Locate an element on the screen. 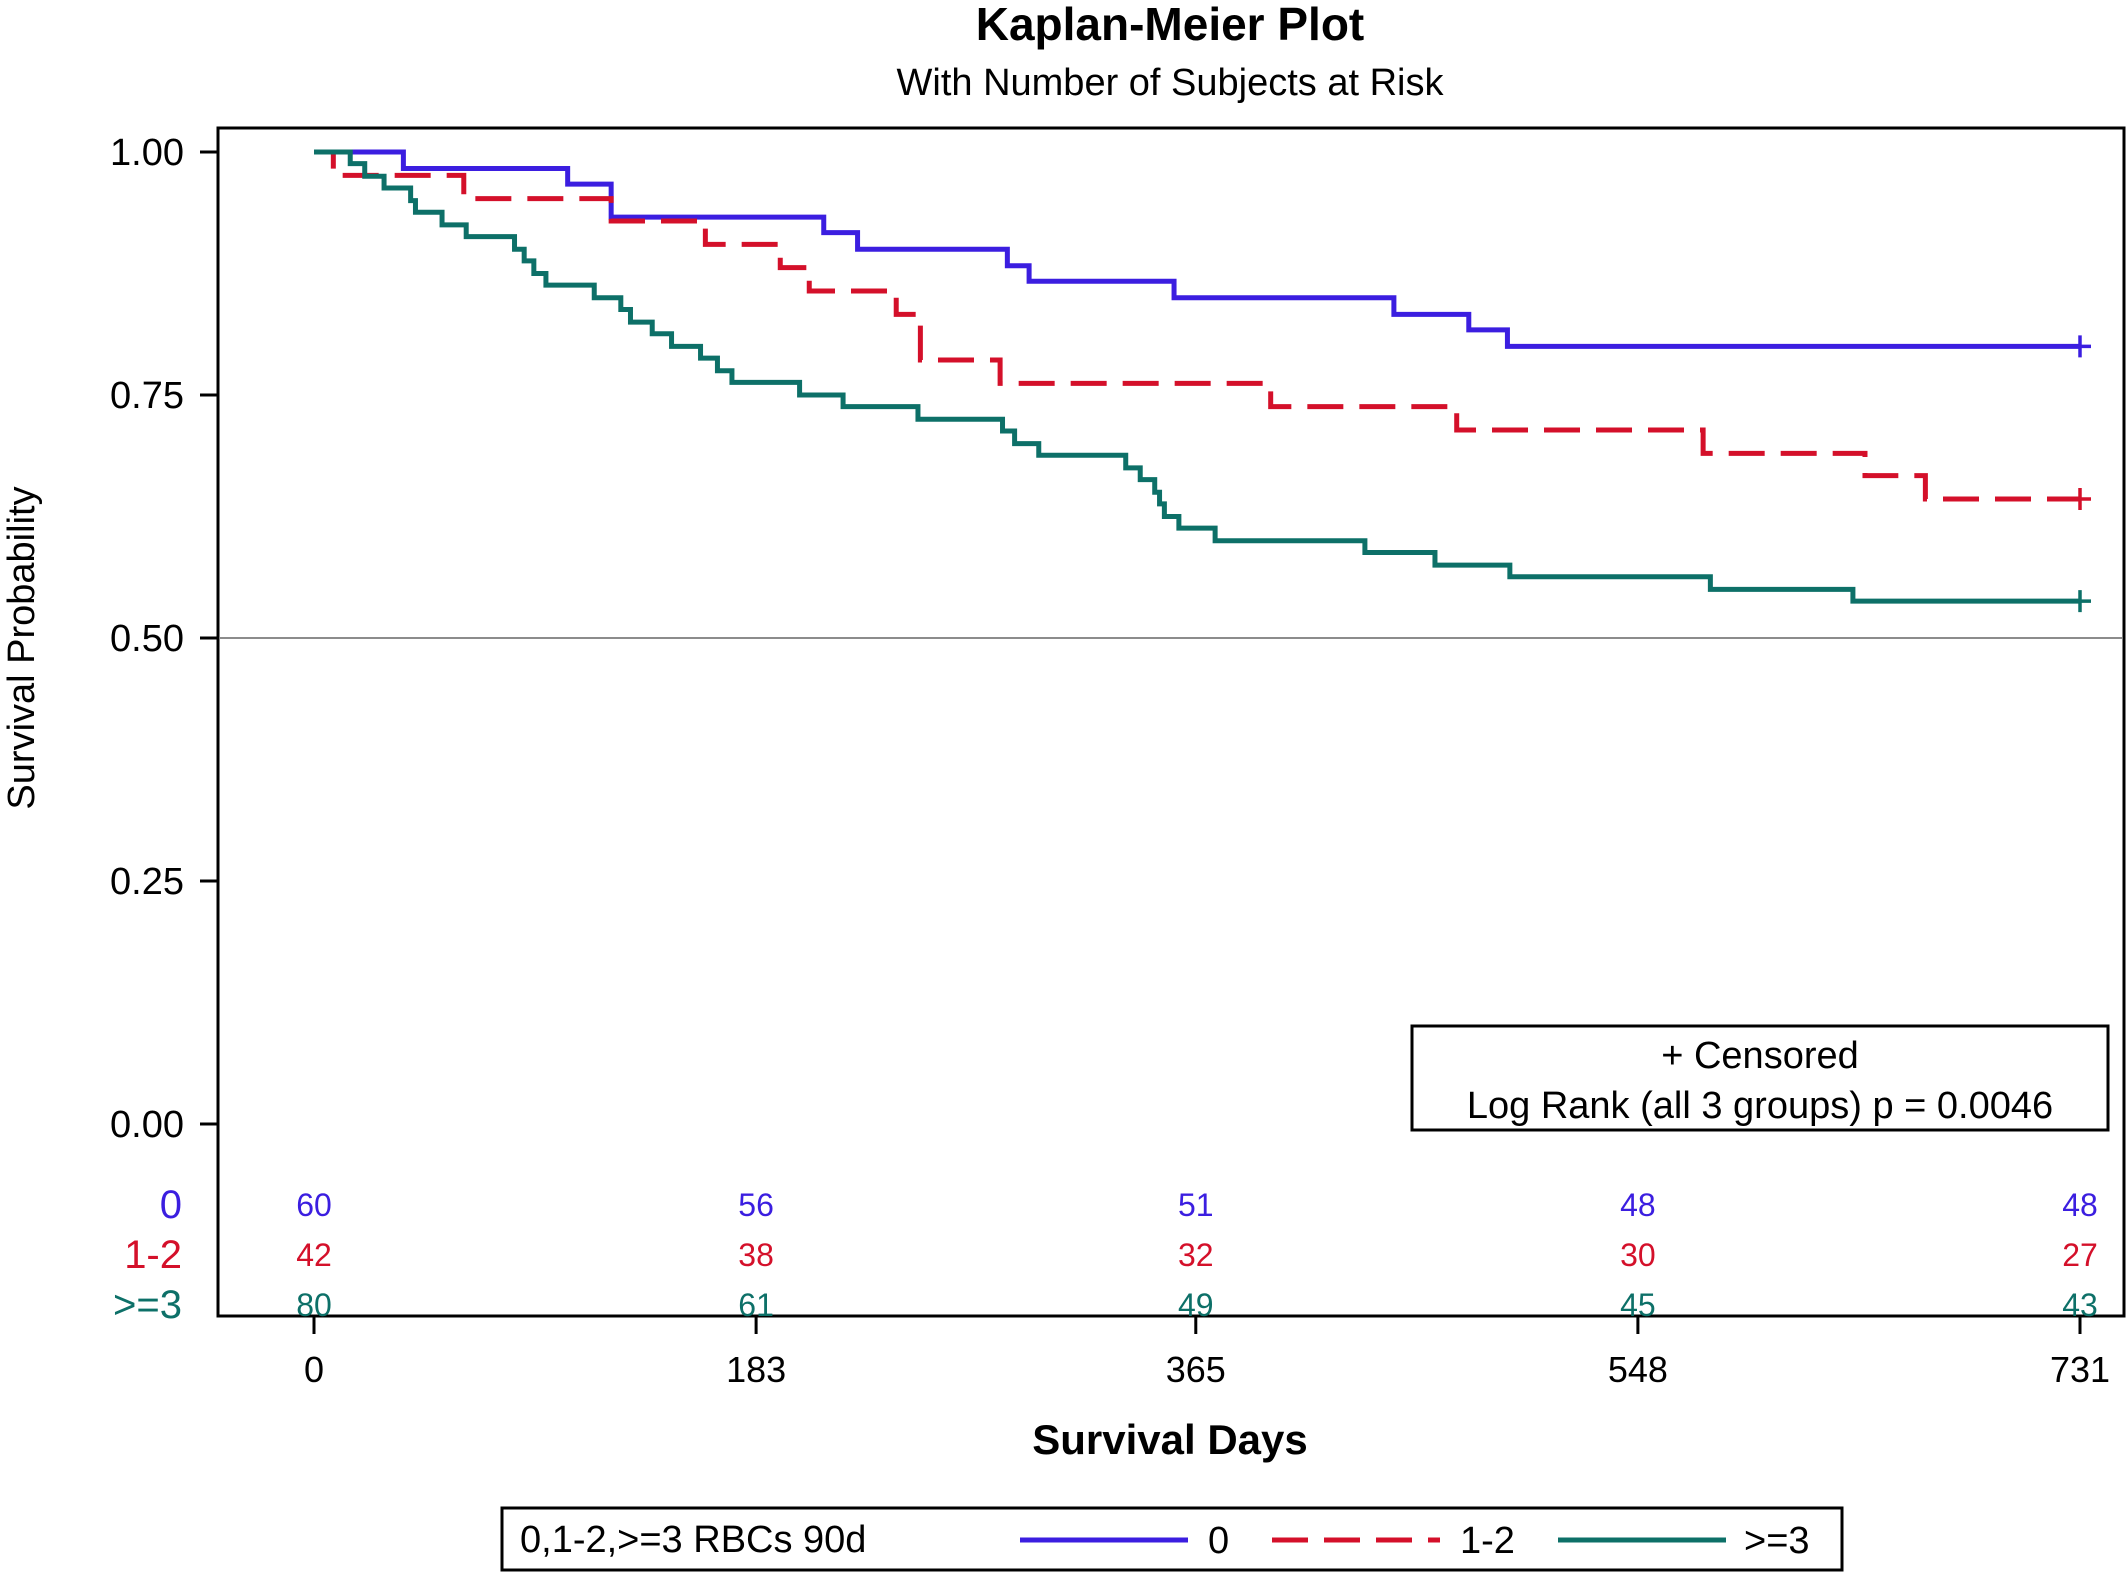  censor-info-line-2: Log Rank (all 3 groups) p = 0.0046 is located at coordinates (1760, 1106).